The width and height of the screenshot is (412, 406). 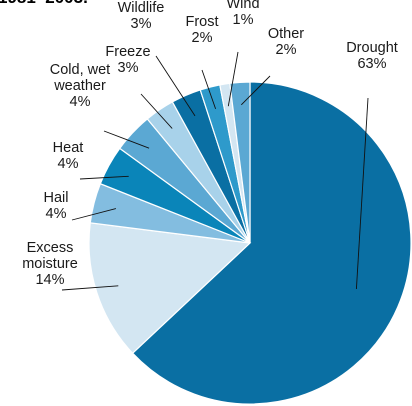 I want to click on slice-value-label: 1%, so click(x=243, y=20).